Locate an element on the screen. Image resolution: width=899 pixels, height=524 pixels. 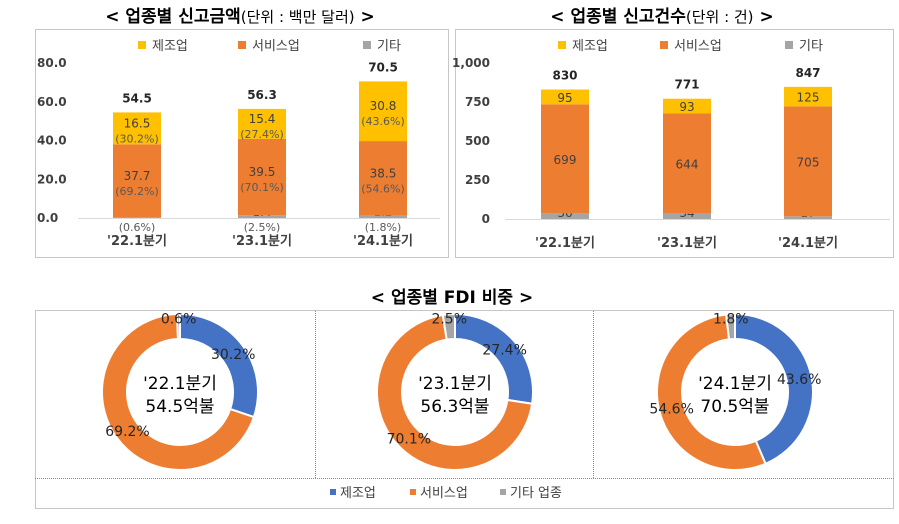
y-tick-label: 750 is located at coordinates (477, 102).